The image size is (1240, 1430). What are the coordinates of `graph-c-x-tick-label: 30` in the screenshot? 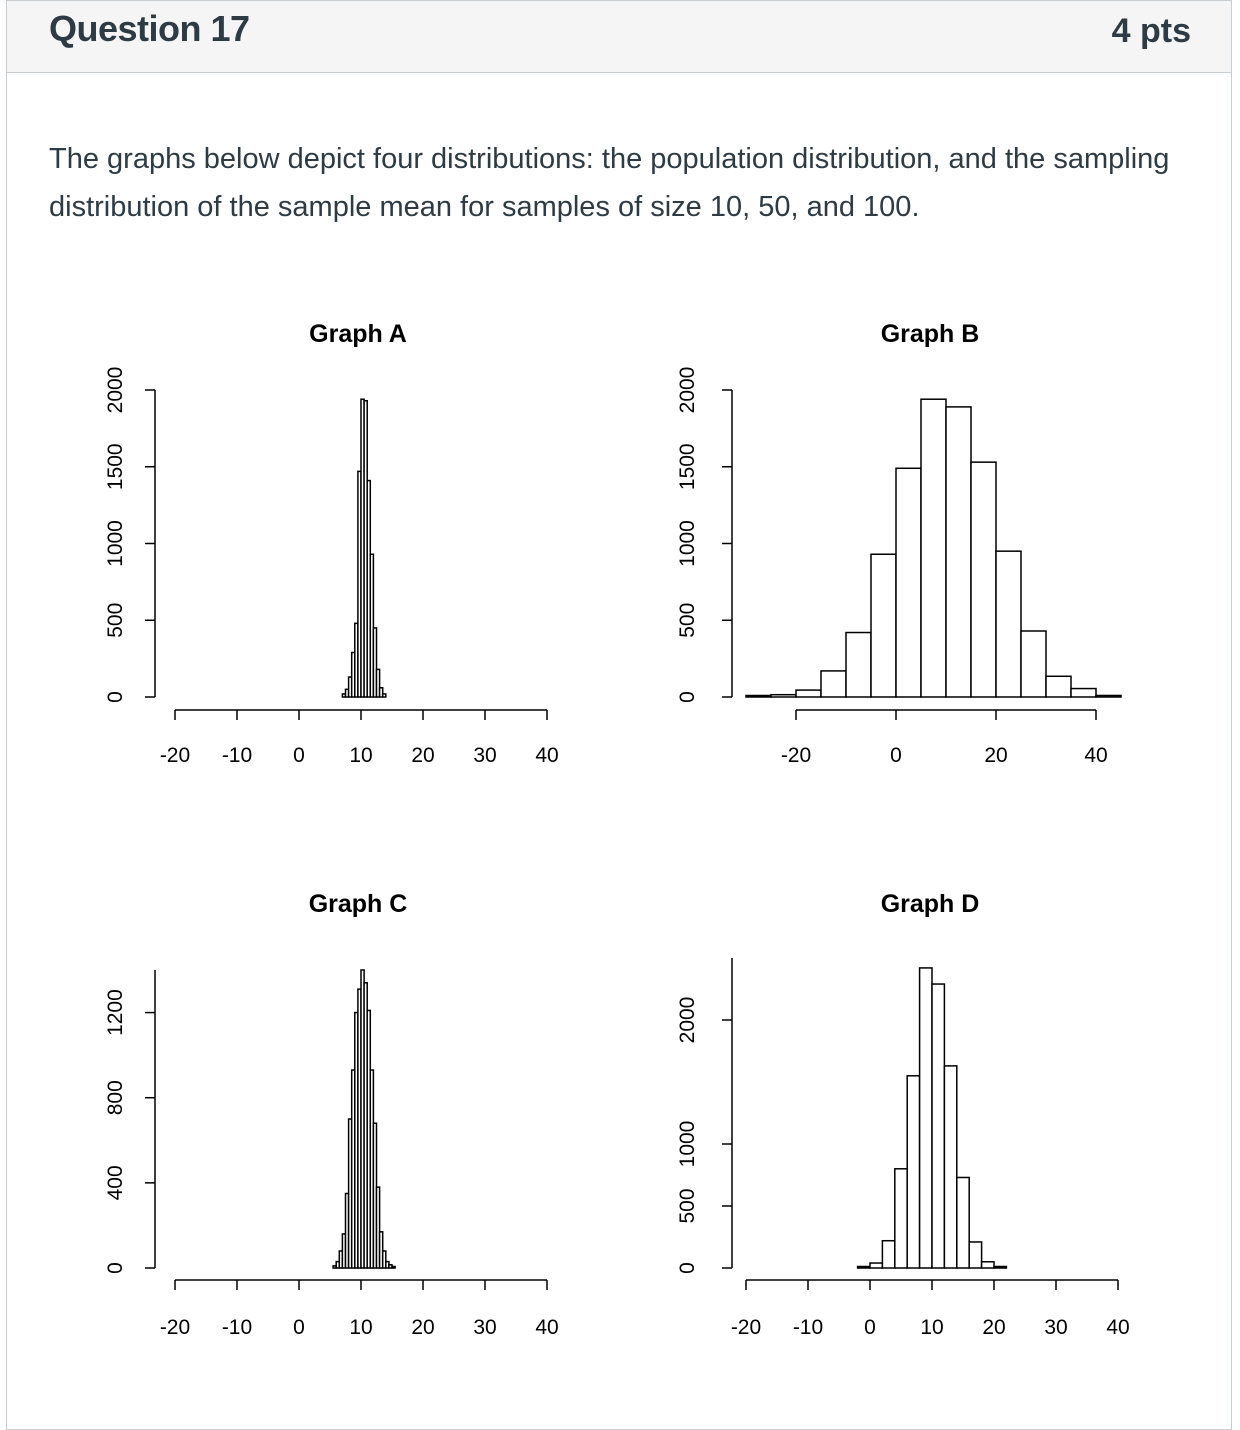 It's located at (484, 1327).